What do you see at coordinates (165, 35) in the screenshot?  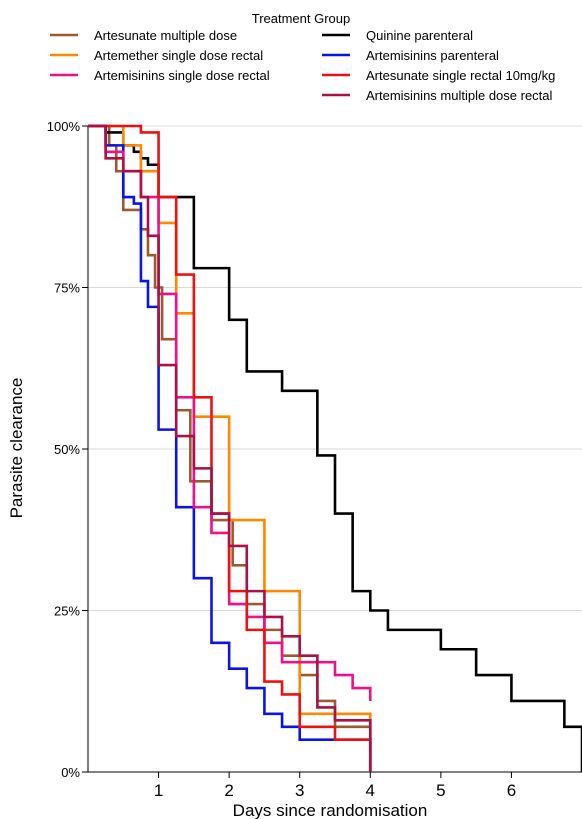 I see `legend-label: Artesunate multiple dose` at bounding box center [165, 35].